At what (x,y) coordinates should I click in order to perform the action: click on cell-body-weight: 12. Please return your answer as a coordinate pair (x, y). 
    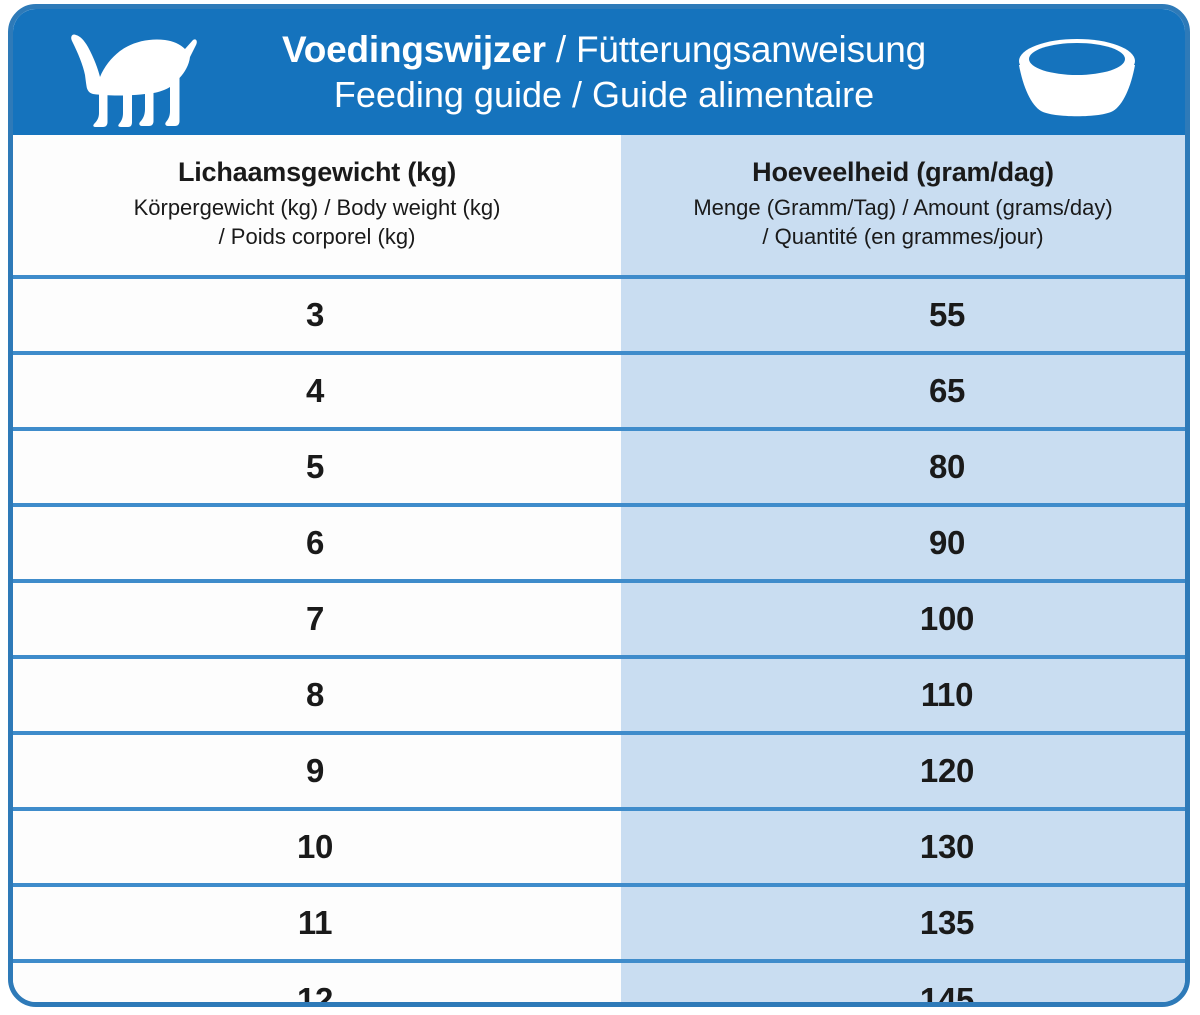
    Looking at the image, I should click on (317, 985).